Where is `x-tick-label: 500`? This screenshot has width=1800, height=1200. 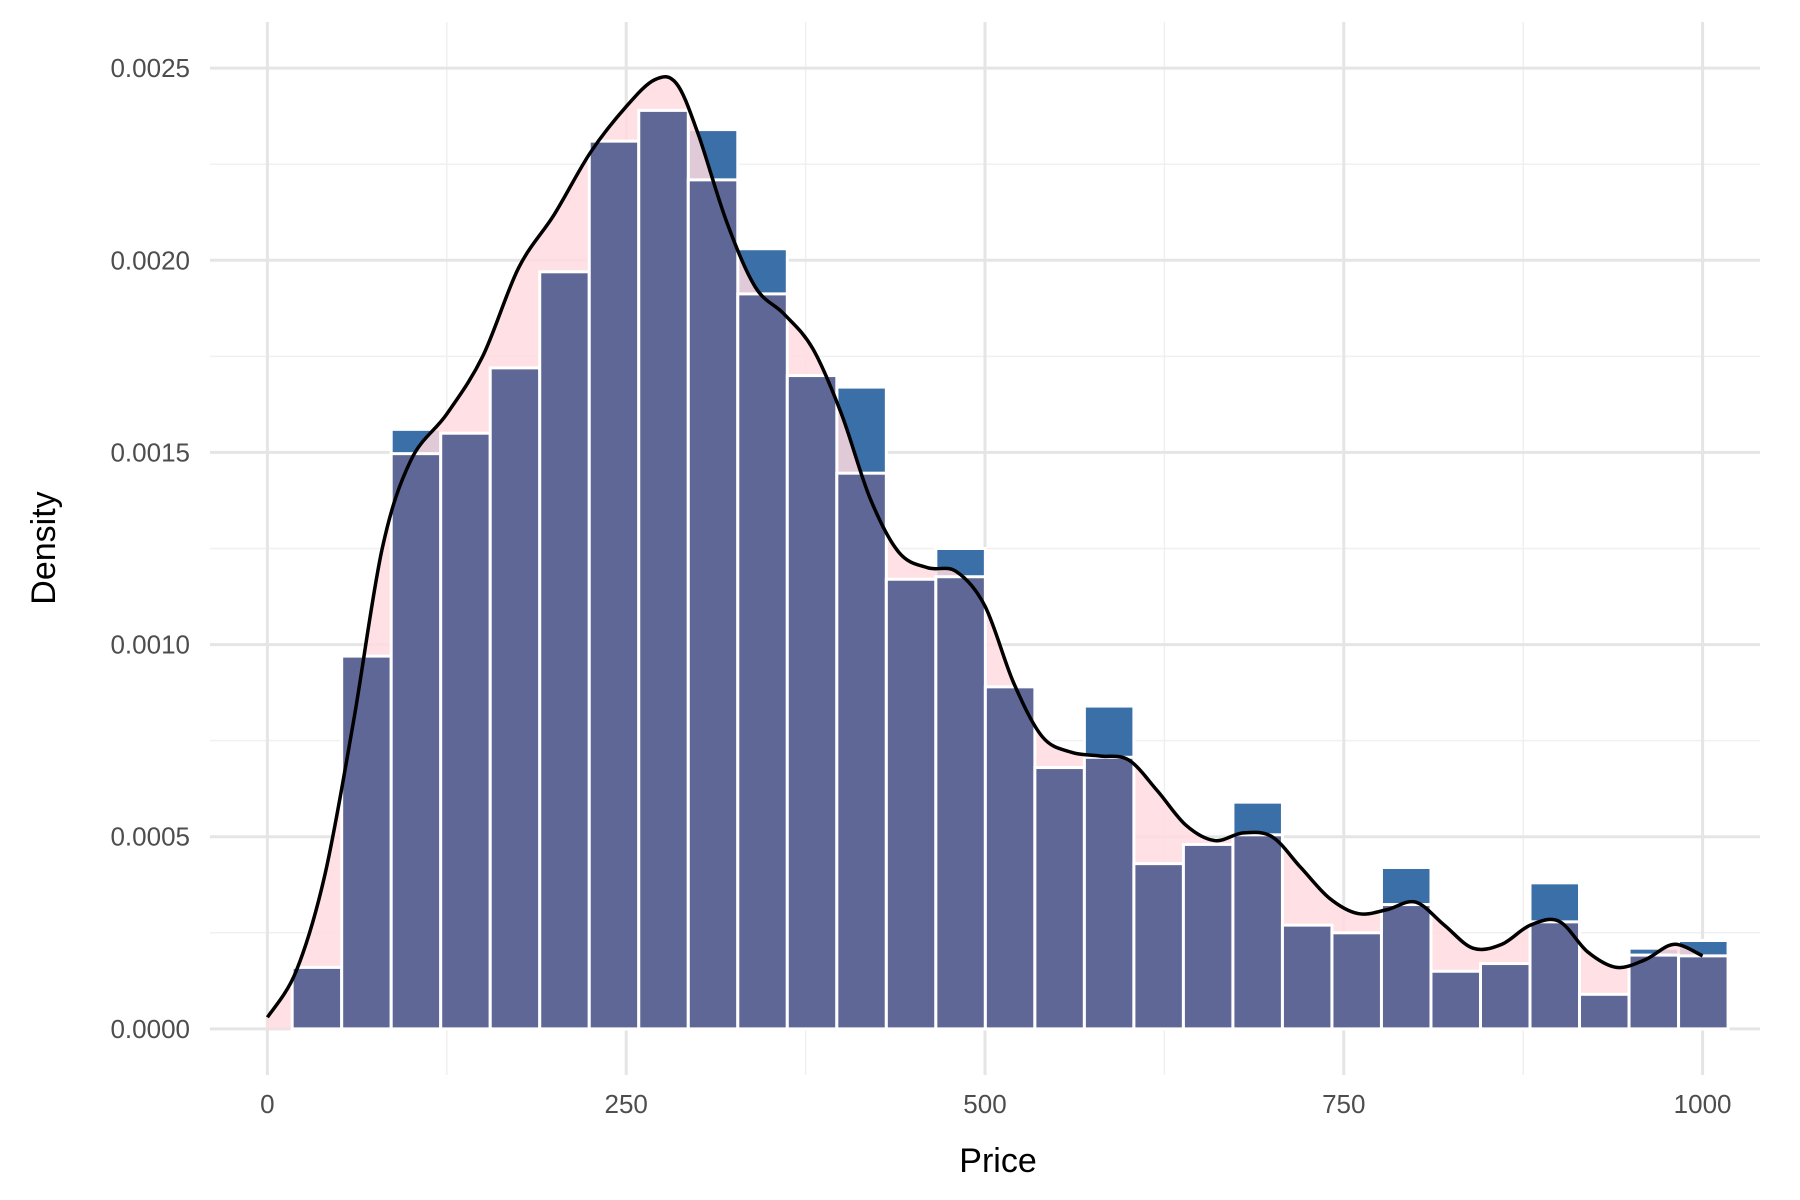
x-tick-label: 500 is located at coordinates (984, 1104).